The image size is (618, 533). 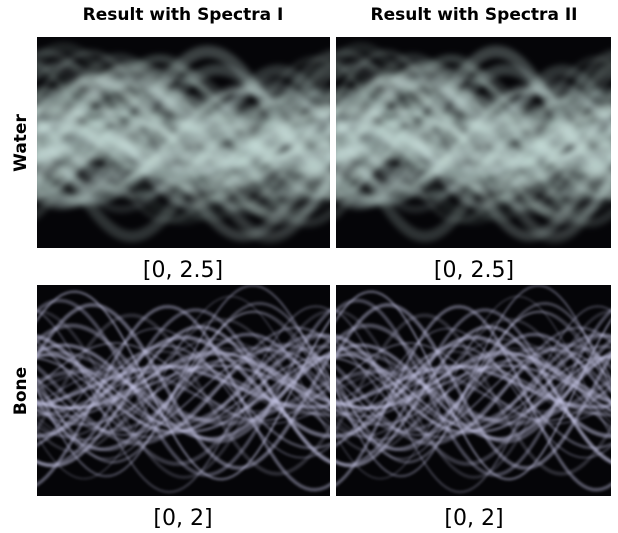 What do you see at coordinates (183, 15) in the screenshot?
I see `column-title: Result with Spectra I` at bounding box center [183, 15].